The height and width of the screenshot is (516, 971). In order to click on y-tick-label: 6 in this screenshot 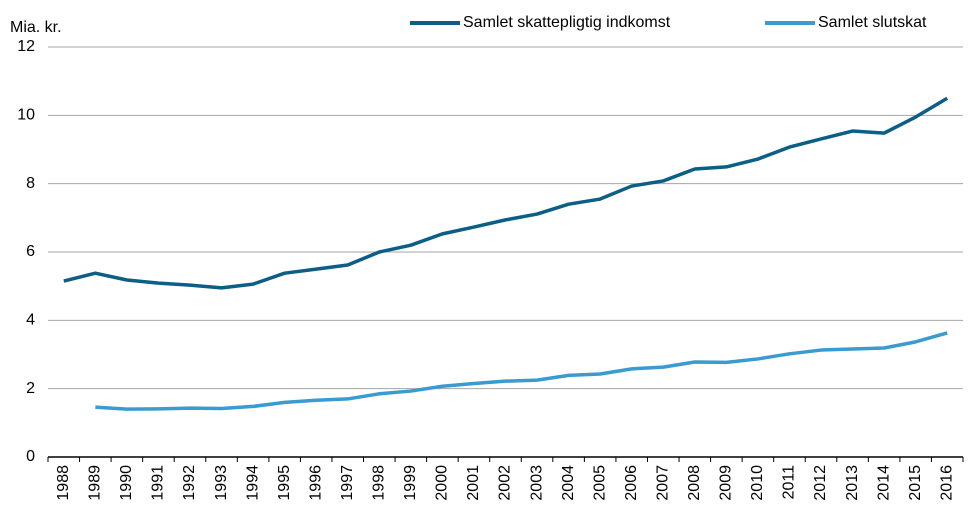, I will do `click(30, 251)`.